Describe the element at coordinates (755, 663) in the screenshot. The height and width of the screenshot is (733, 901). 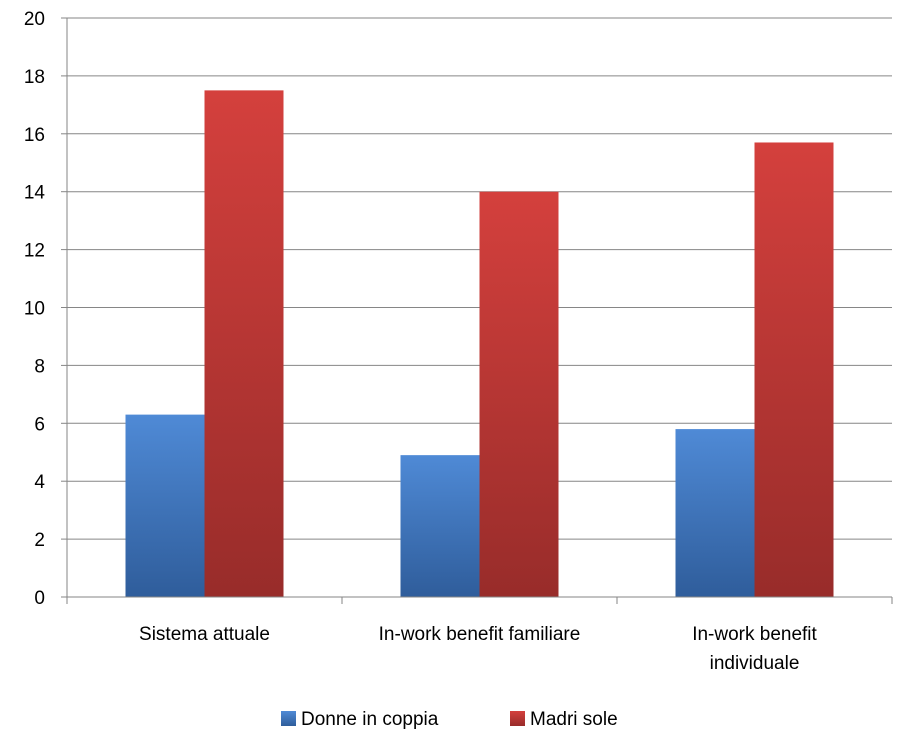
I see `x-tick-label-line: individuale` at that location.